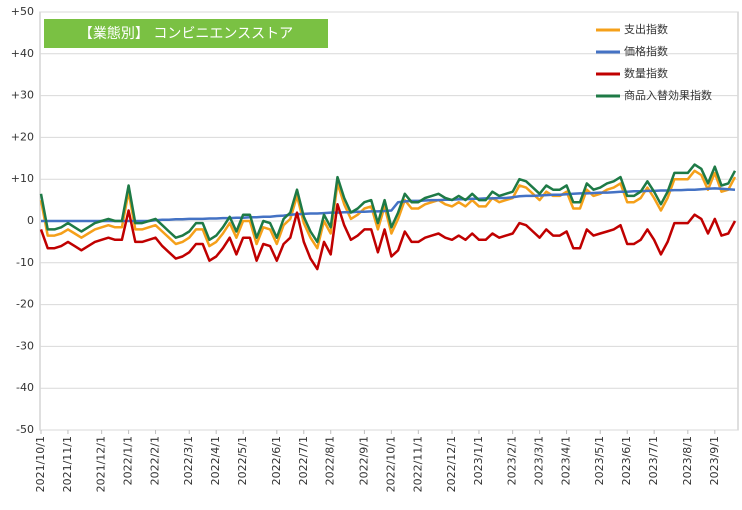 This screenshot has height=510, width=742. I want to click on x-tick-label: 2023/4/1, so click(566, 460).